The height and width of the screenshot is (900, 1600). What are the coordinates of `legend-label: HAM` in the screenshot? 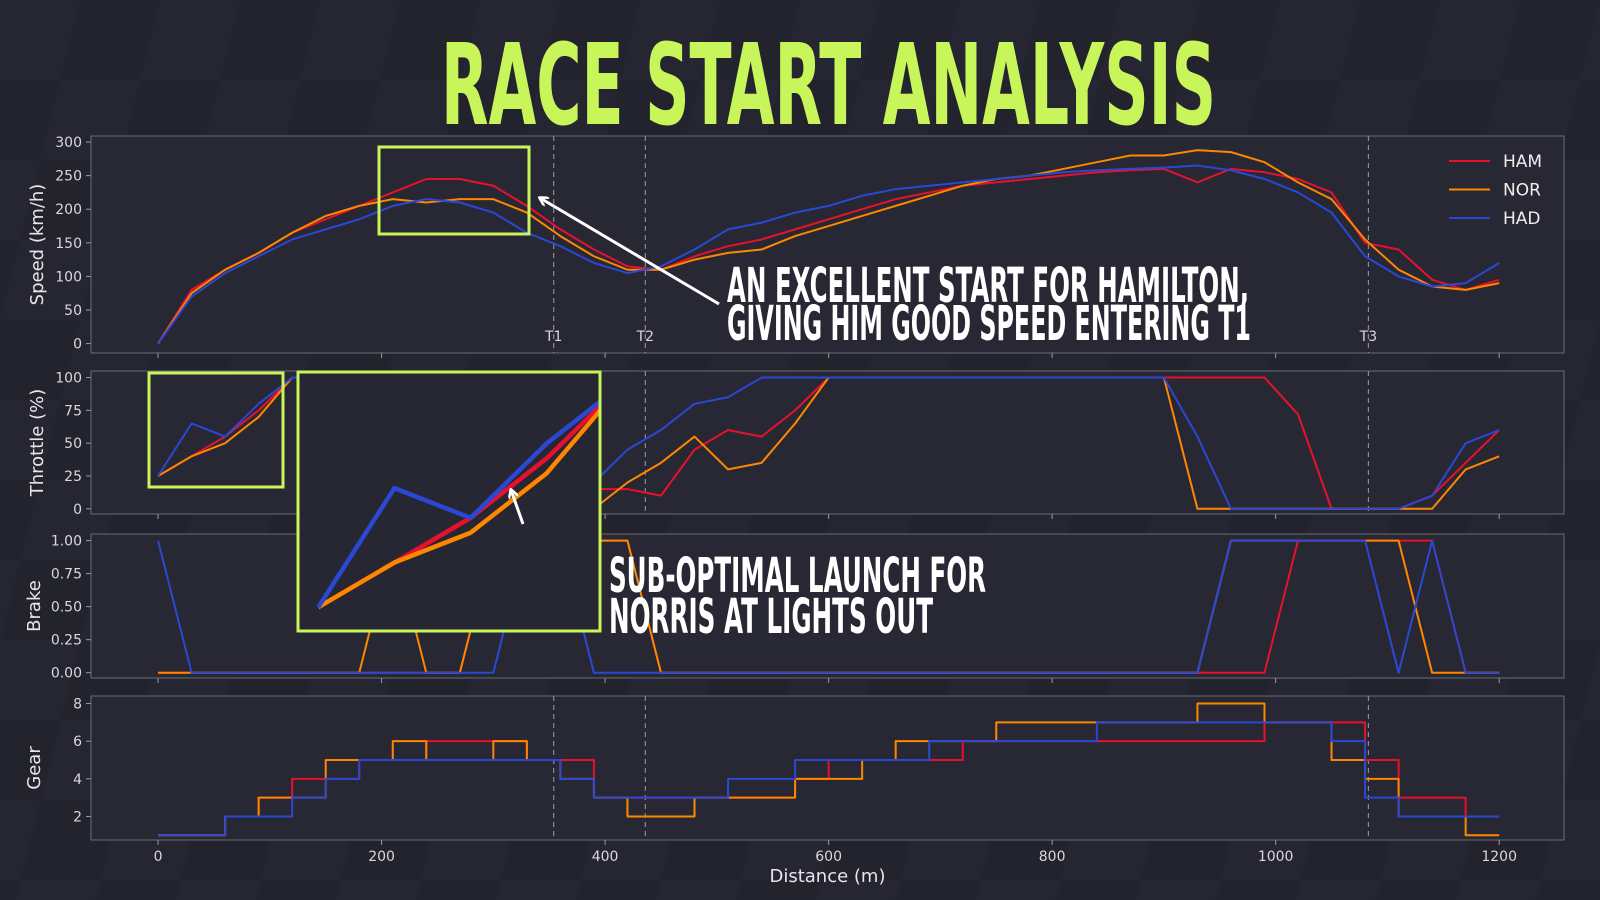 It's located at (1522, 162).